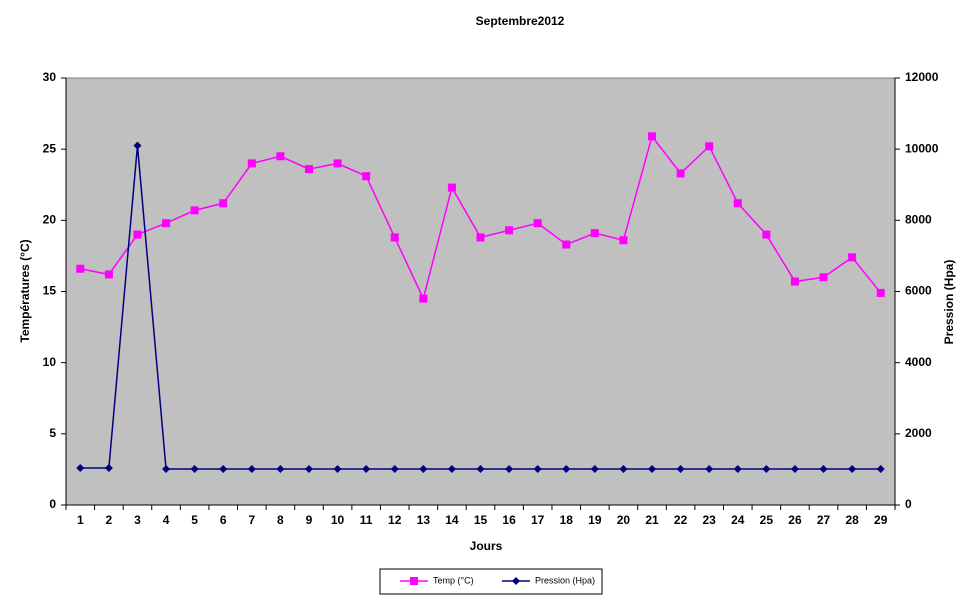 This screenshot has width=966, height=602. What do you see at coordinates (738, 520) in the screenshot?
I see `x-tick-label: 24` at bounding box center [738, 520].